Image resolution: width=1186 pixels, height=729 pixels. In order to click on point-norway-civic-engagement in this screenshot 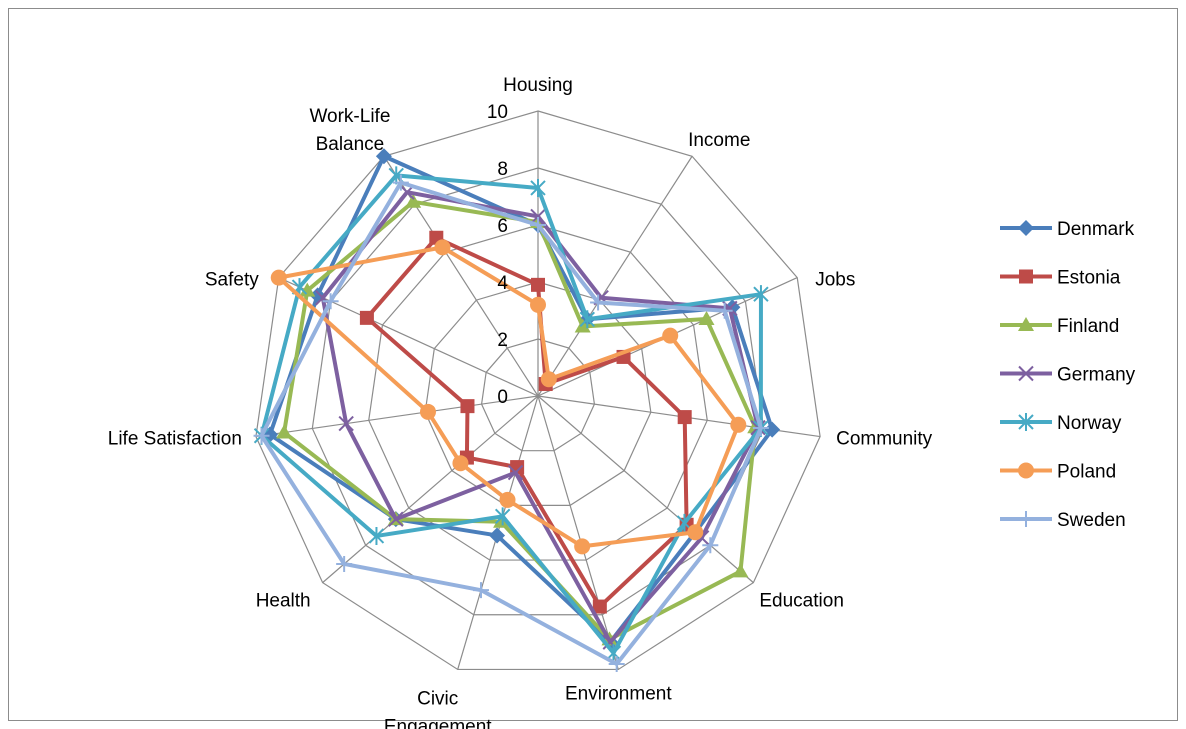, I will do `click(502, 516)`.